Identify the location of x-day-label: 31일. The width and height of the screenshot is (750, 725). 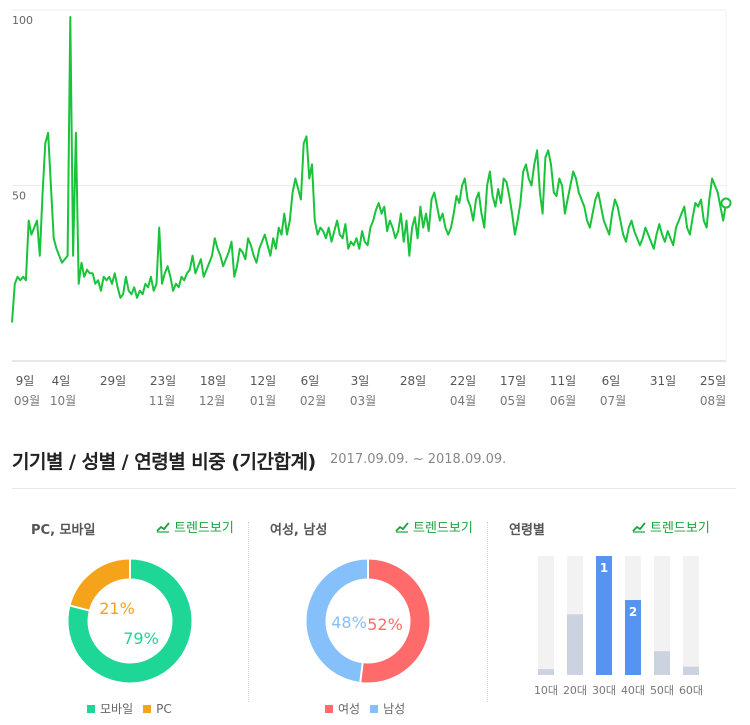
(663, 381).